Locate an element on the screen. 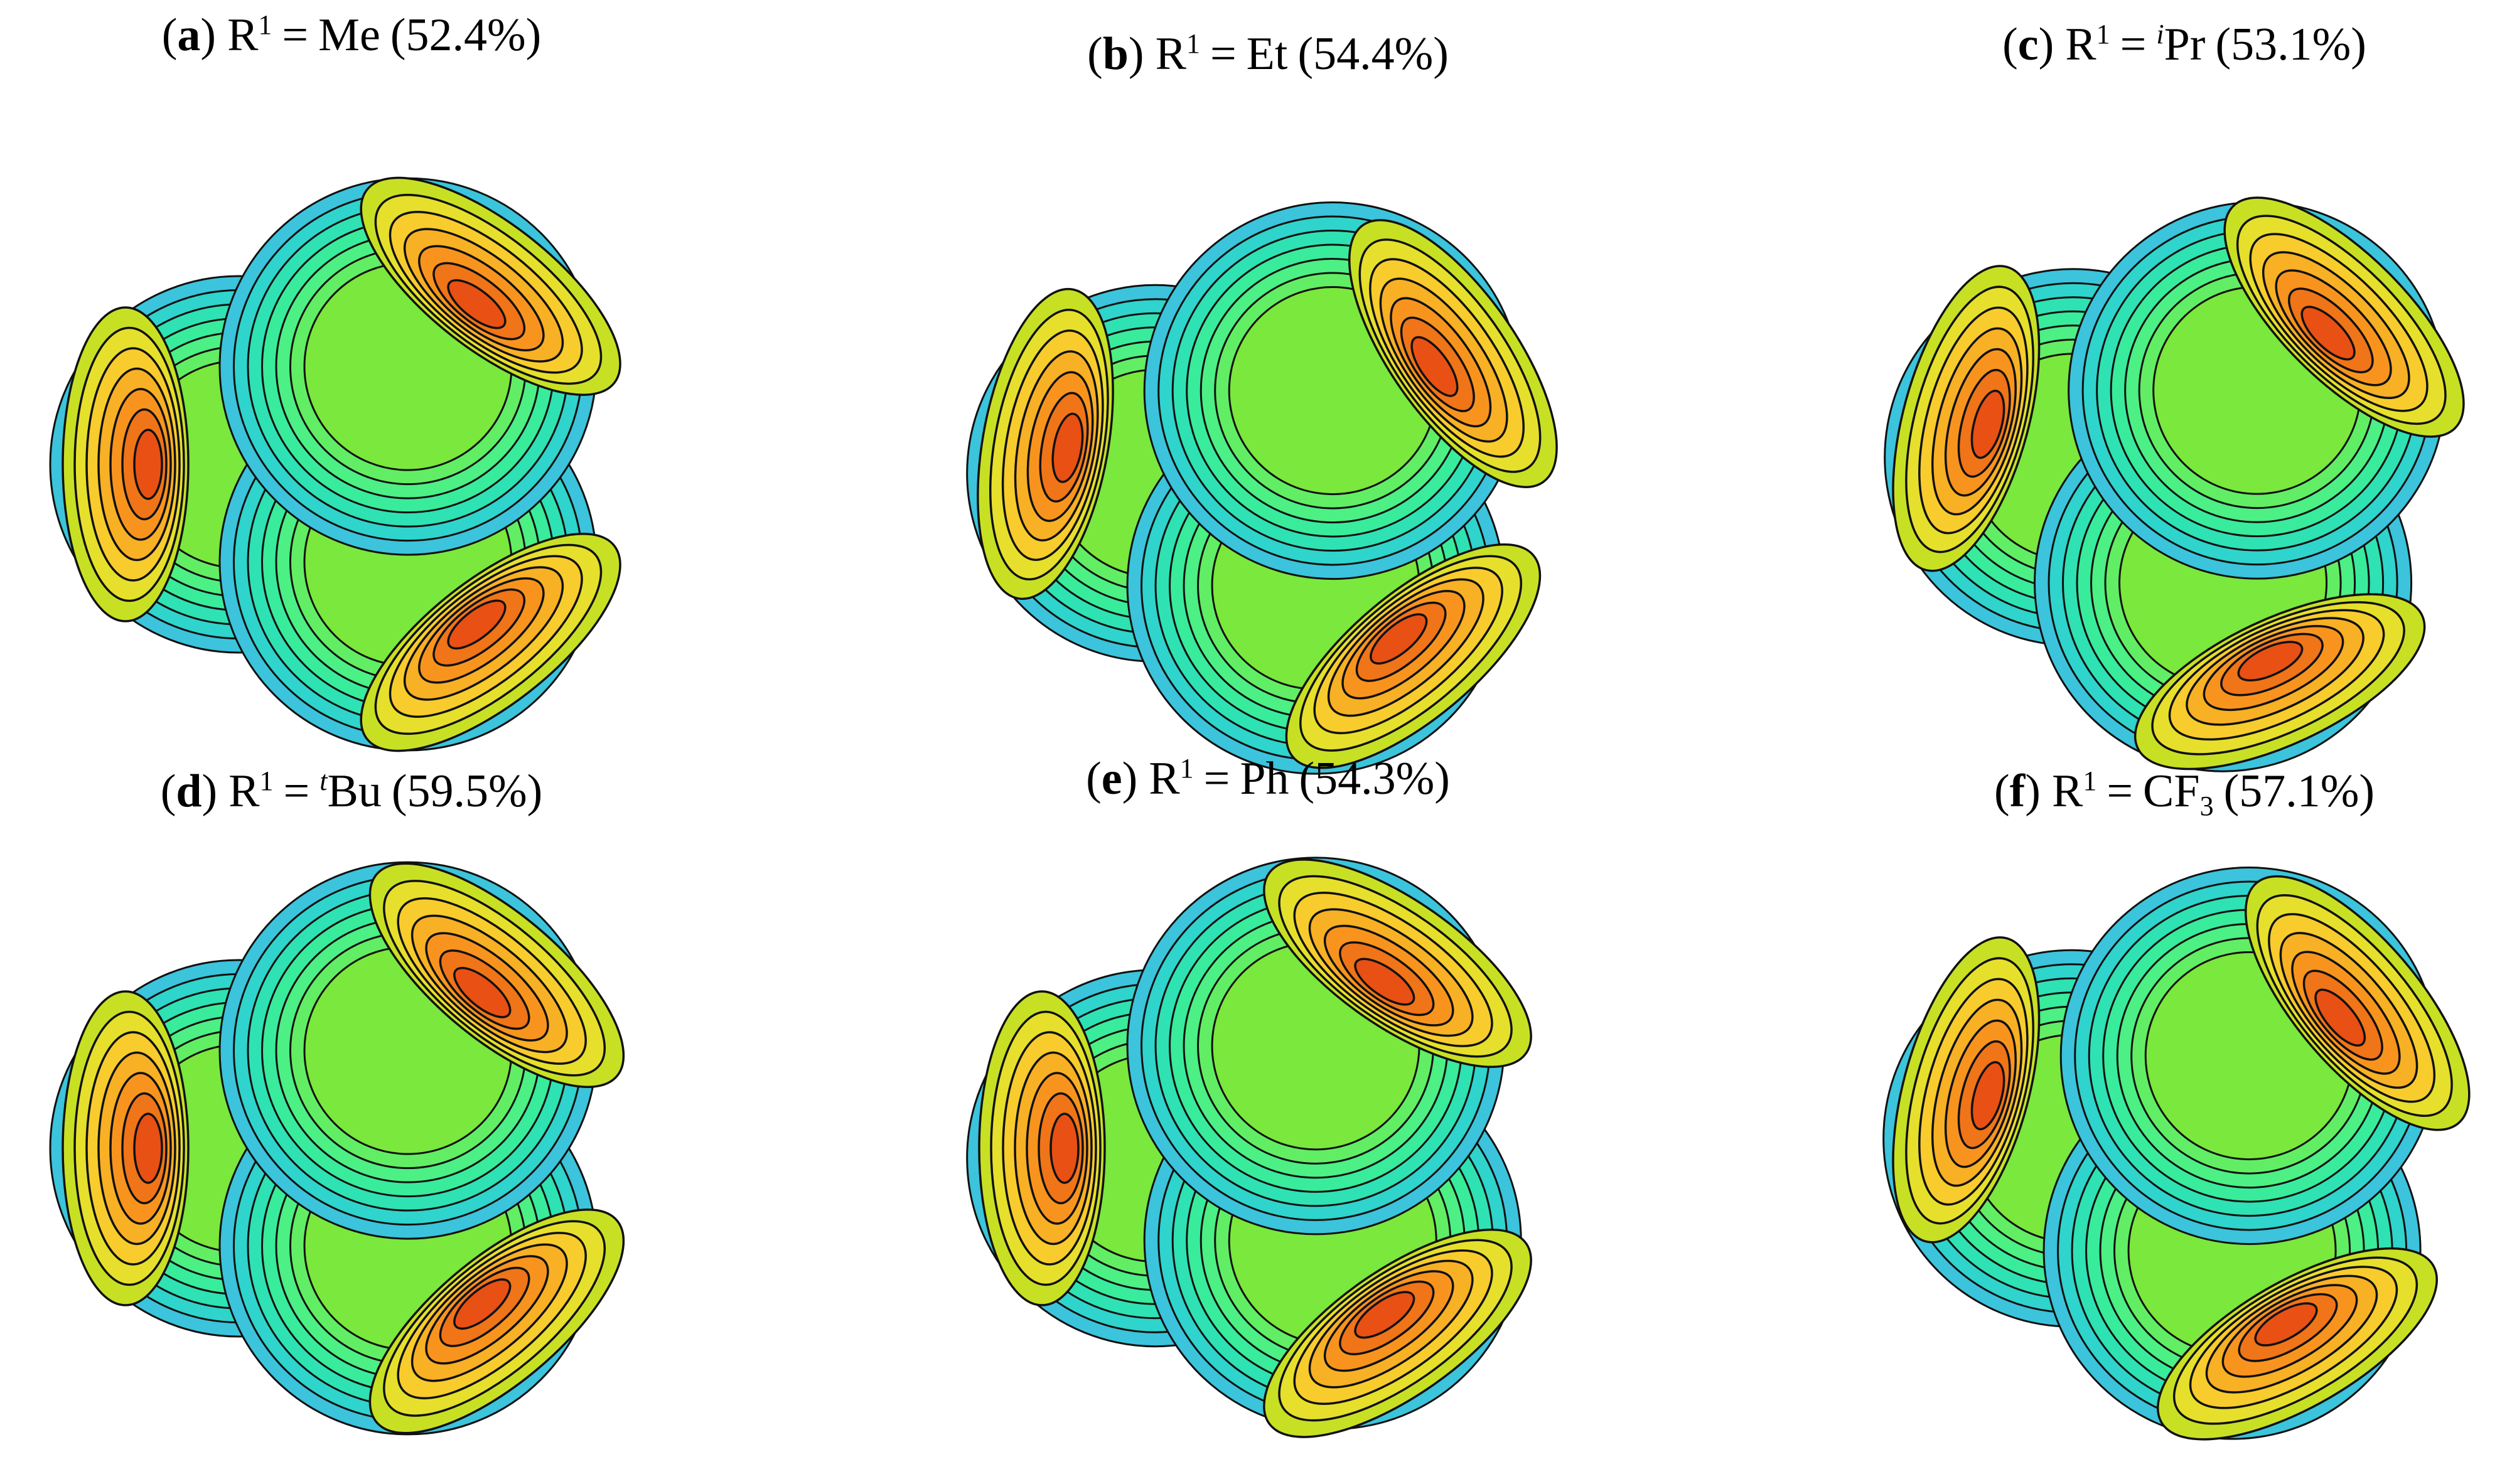 This screenshot has width=2512, height=1484. panel-title: (d) R1 = tBu (59.5%) is located at coordinates (352, 791).